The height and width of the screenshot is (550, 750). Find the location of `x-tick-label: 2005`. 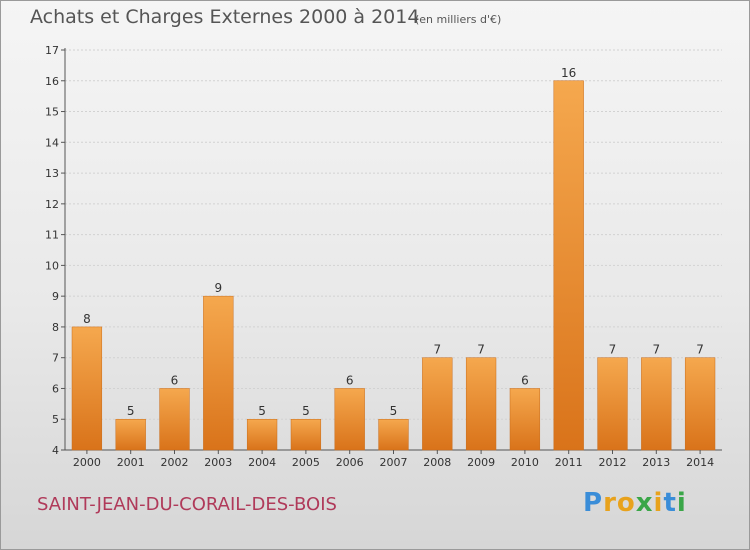

x-tick-label: 2005 is located at coordinates (306, 462).